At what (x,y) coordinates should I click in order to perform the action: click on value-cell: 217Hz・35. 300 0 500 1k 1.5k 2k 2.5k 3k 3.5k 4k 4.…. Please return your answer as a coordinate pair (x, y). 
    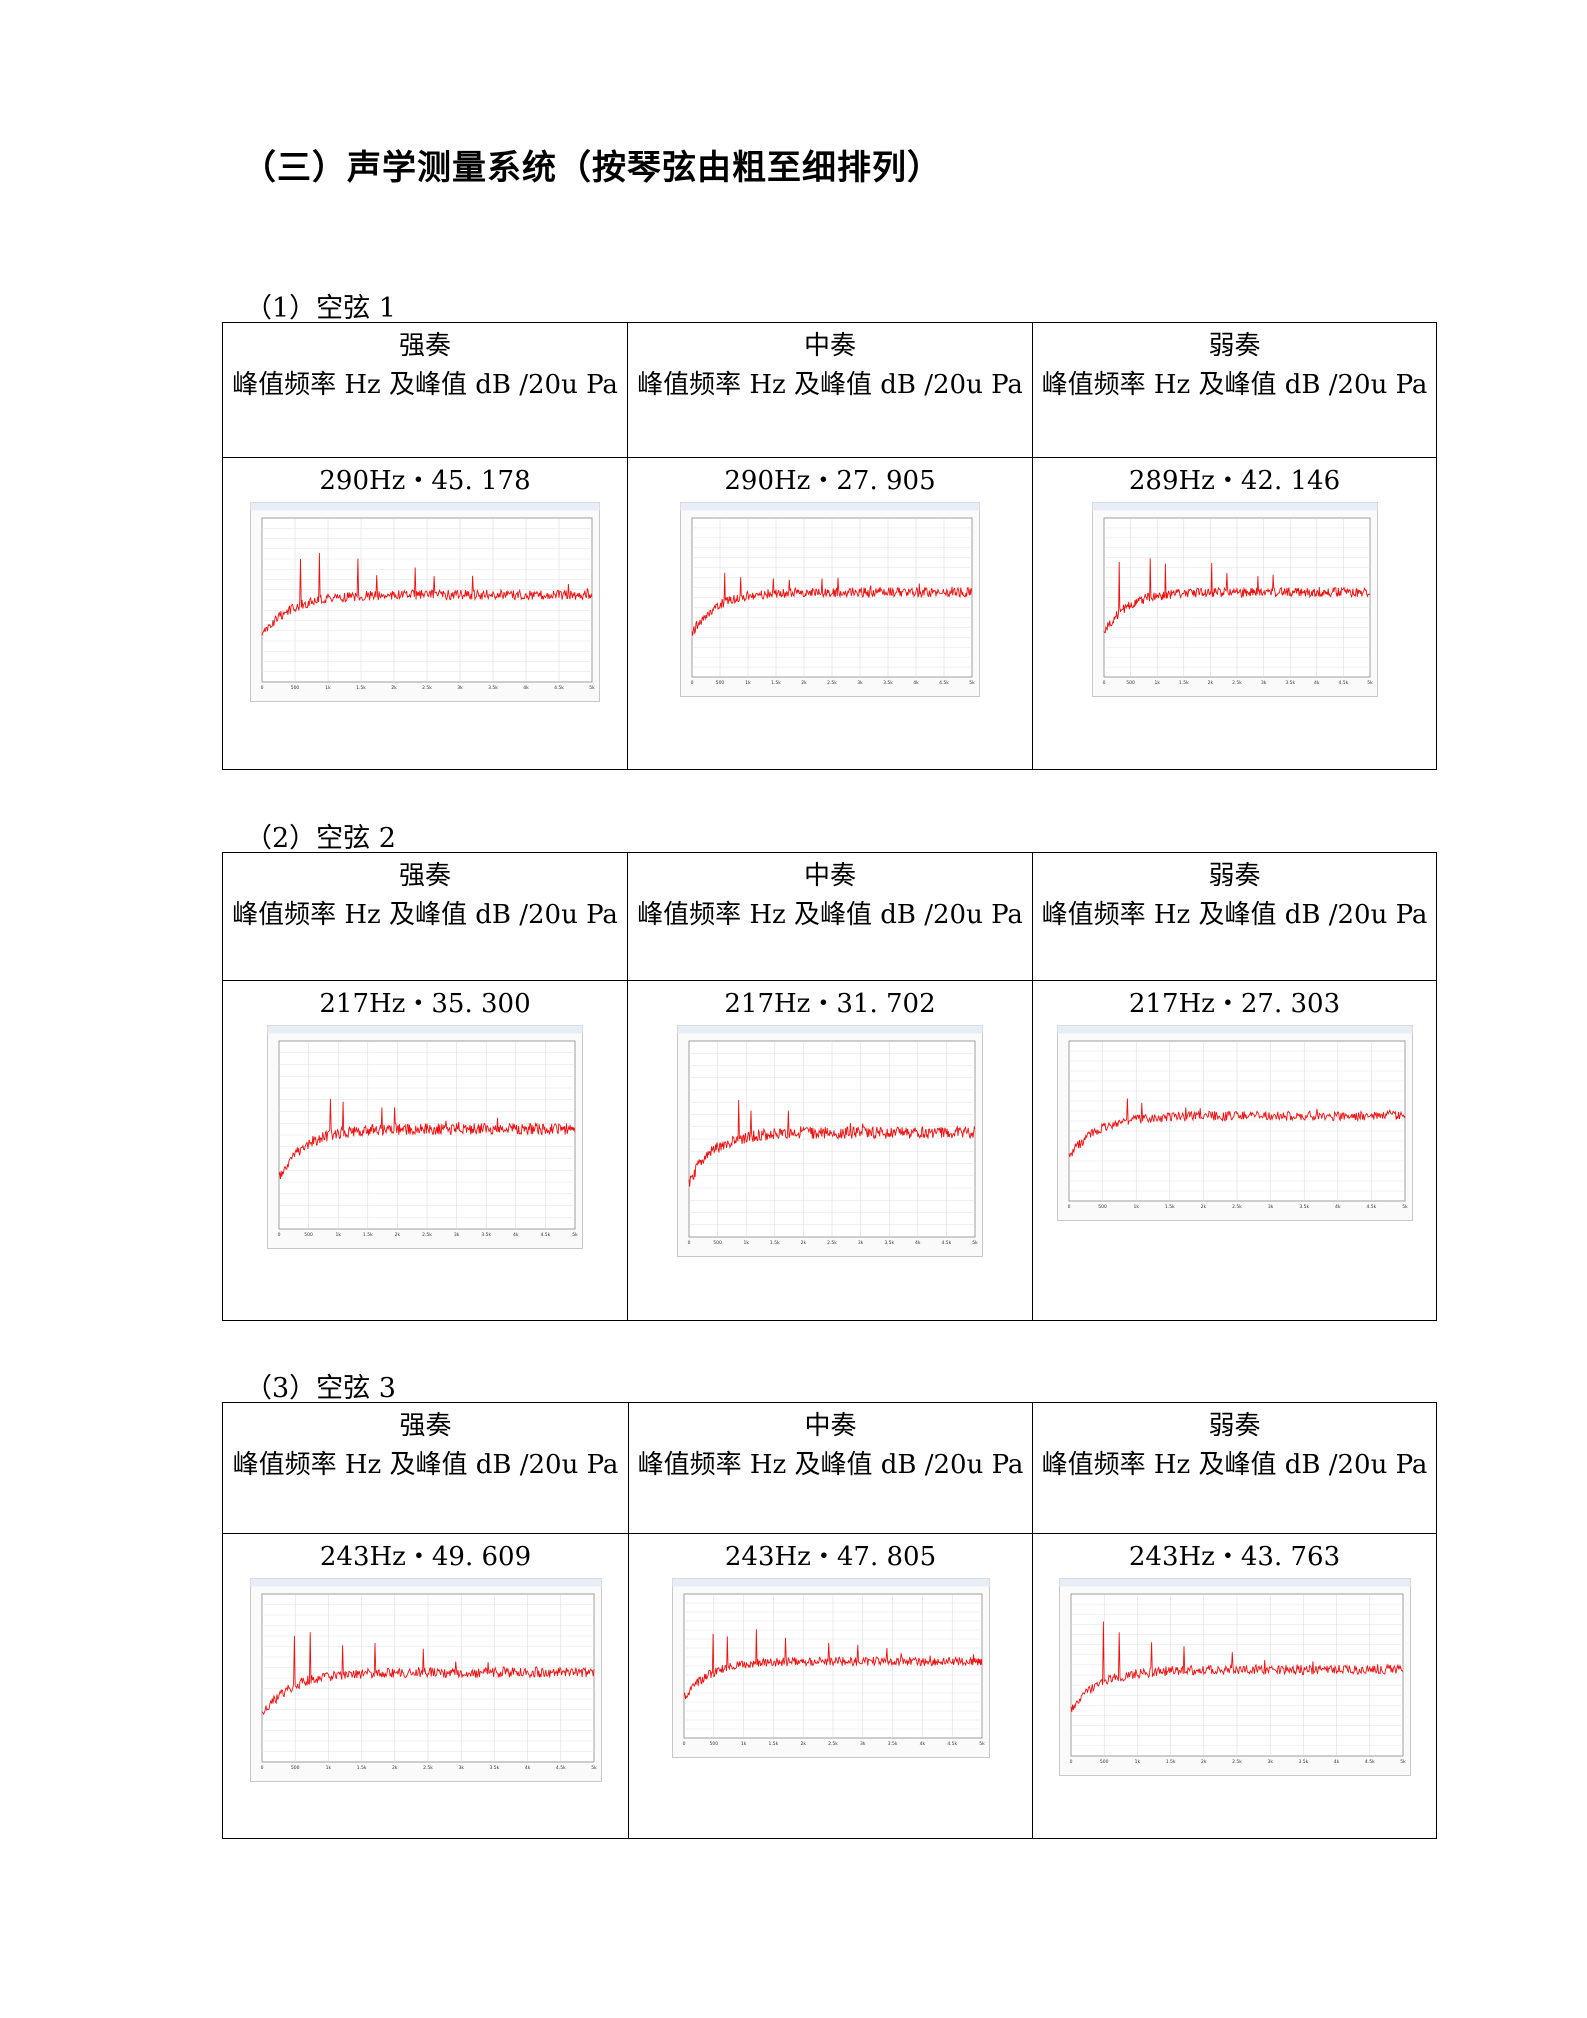
    Looking at the image, I should click on (425, 1150).